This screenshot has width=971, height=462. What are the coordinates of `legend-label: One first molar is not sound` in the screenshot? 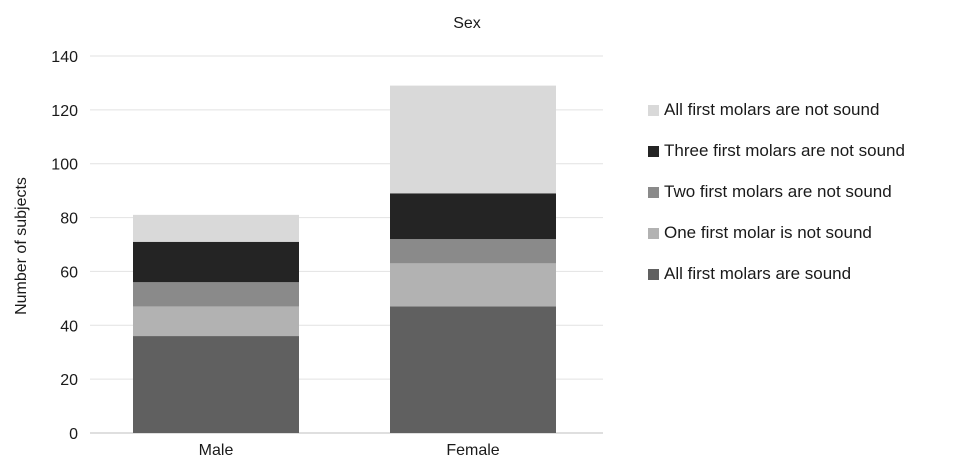 It's located at (768, 232).